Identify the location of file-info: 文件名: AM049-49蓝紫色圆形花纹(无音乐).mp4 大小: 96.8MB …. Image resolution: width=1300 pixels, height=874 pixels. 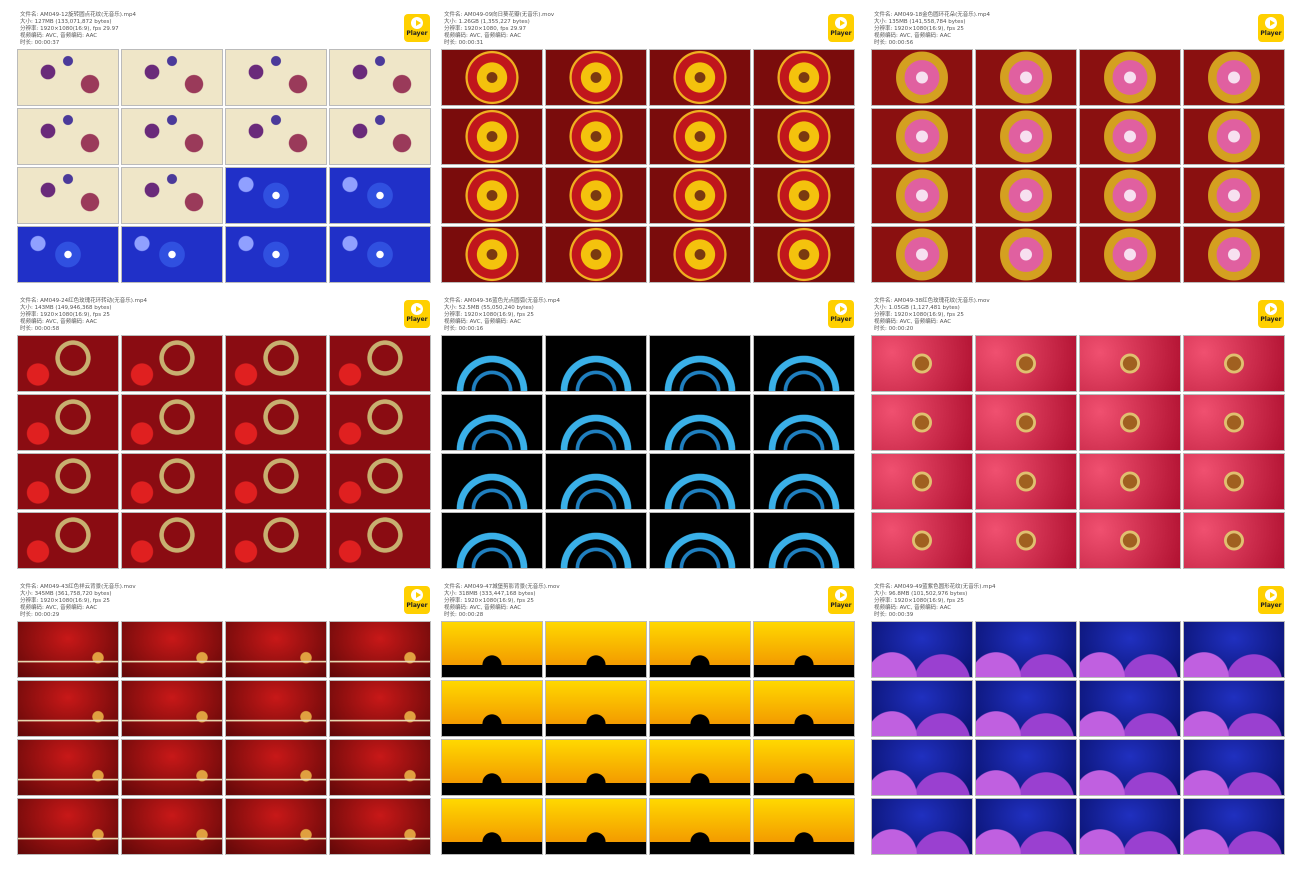
(934, 601).